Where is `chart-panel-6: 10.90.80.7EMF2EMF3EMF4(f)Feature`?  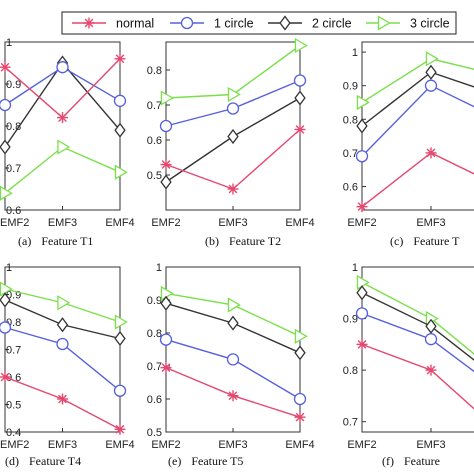
chart-panel-6: 10.90.80.7EMF2EMF3EMF4(f)Feature is located at coordinates (408, 365).